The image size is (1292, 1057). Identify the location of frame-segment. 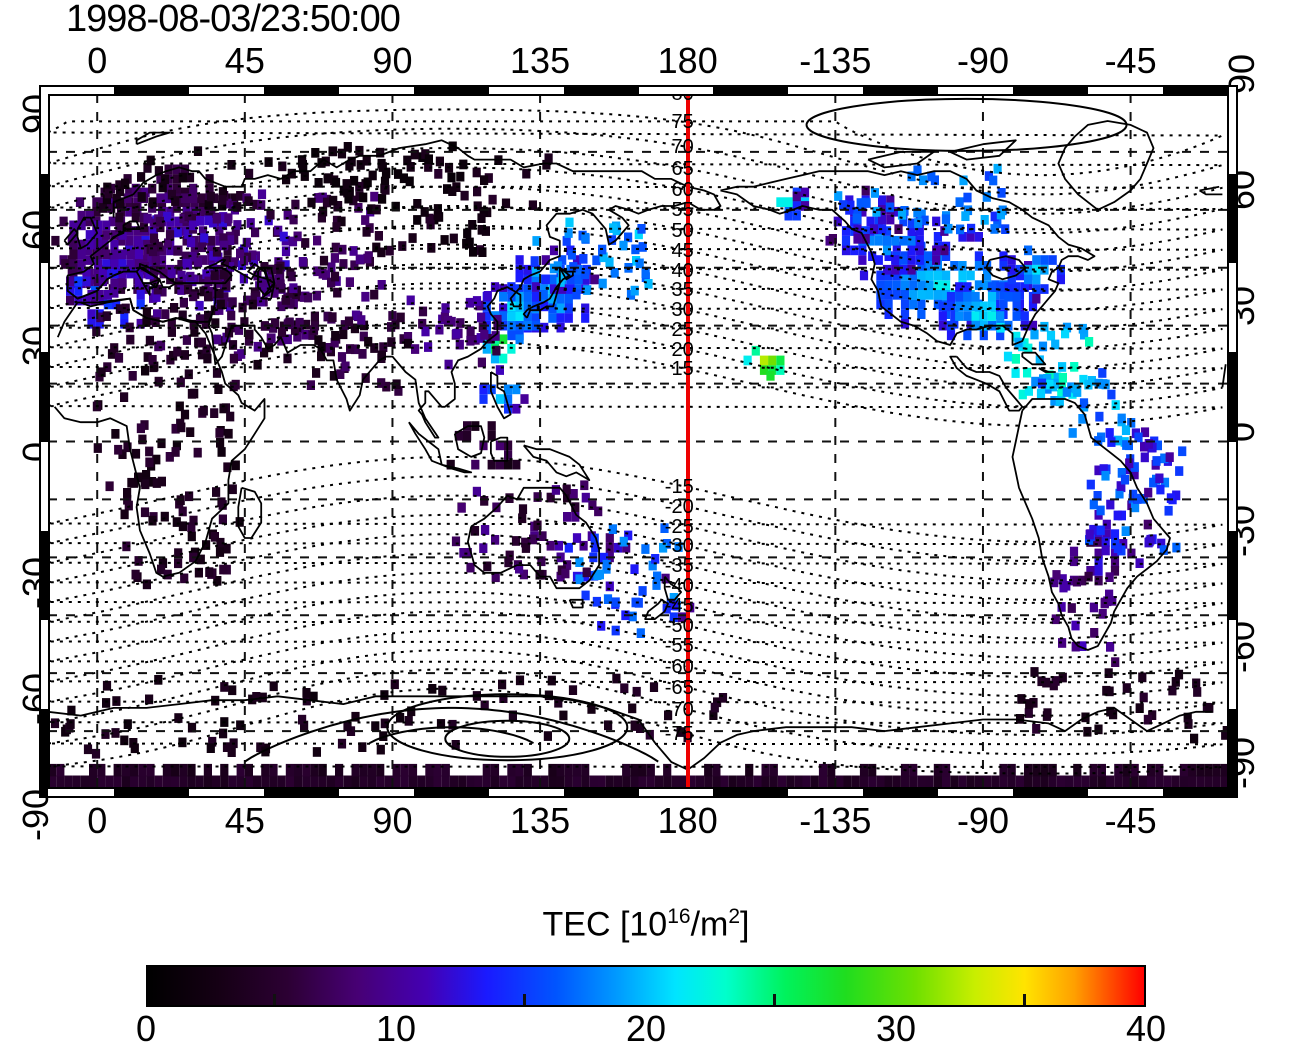
(1126, 793).